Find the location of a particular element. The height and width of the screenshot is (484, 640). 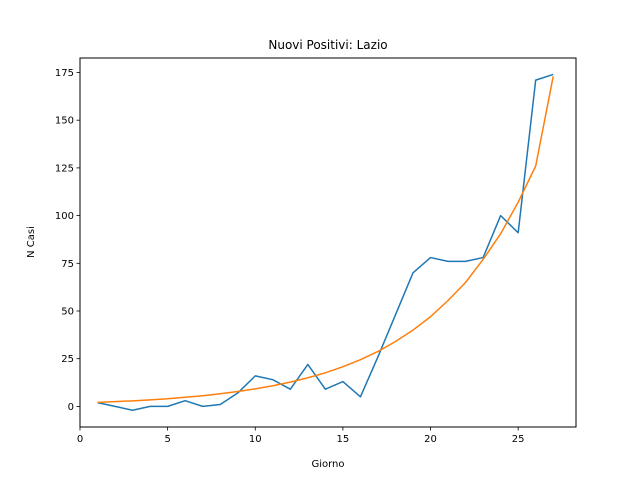

x-axis-ticks: 0 5 10 15 20 25 is located at coordinates (301, 436).